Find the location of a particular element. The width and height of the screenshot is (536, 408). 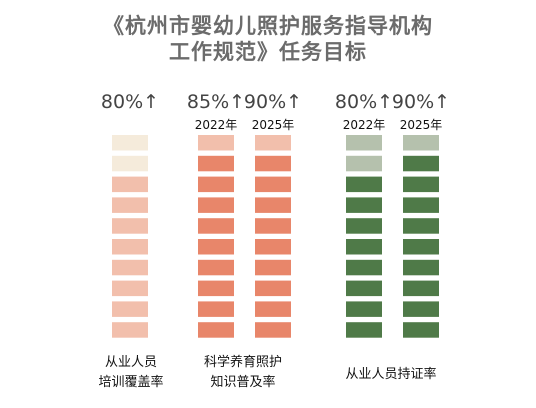

chart-title-line-2: 工作规范》任务目标 is located at coordinates (268, 52).